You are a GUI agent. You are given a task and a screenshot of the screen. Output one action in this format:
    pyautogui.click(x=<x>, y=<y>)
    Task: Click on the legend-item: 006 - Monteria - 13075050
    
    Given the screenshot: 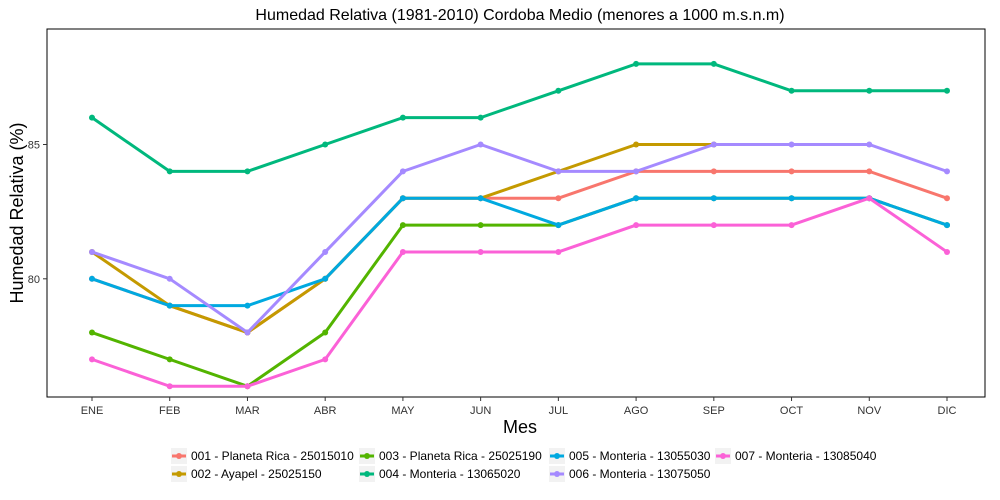 What is the action you would take?
    pyautogui.click(x=630, y=474)
    